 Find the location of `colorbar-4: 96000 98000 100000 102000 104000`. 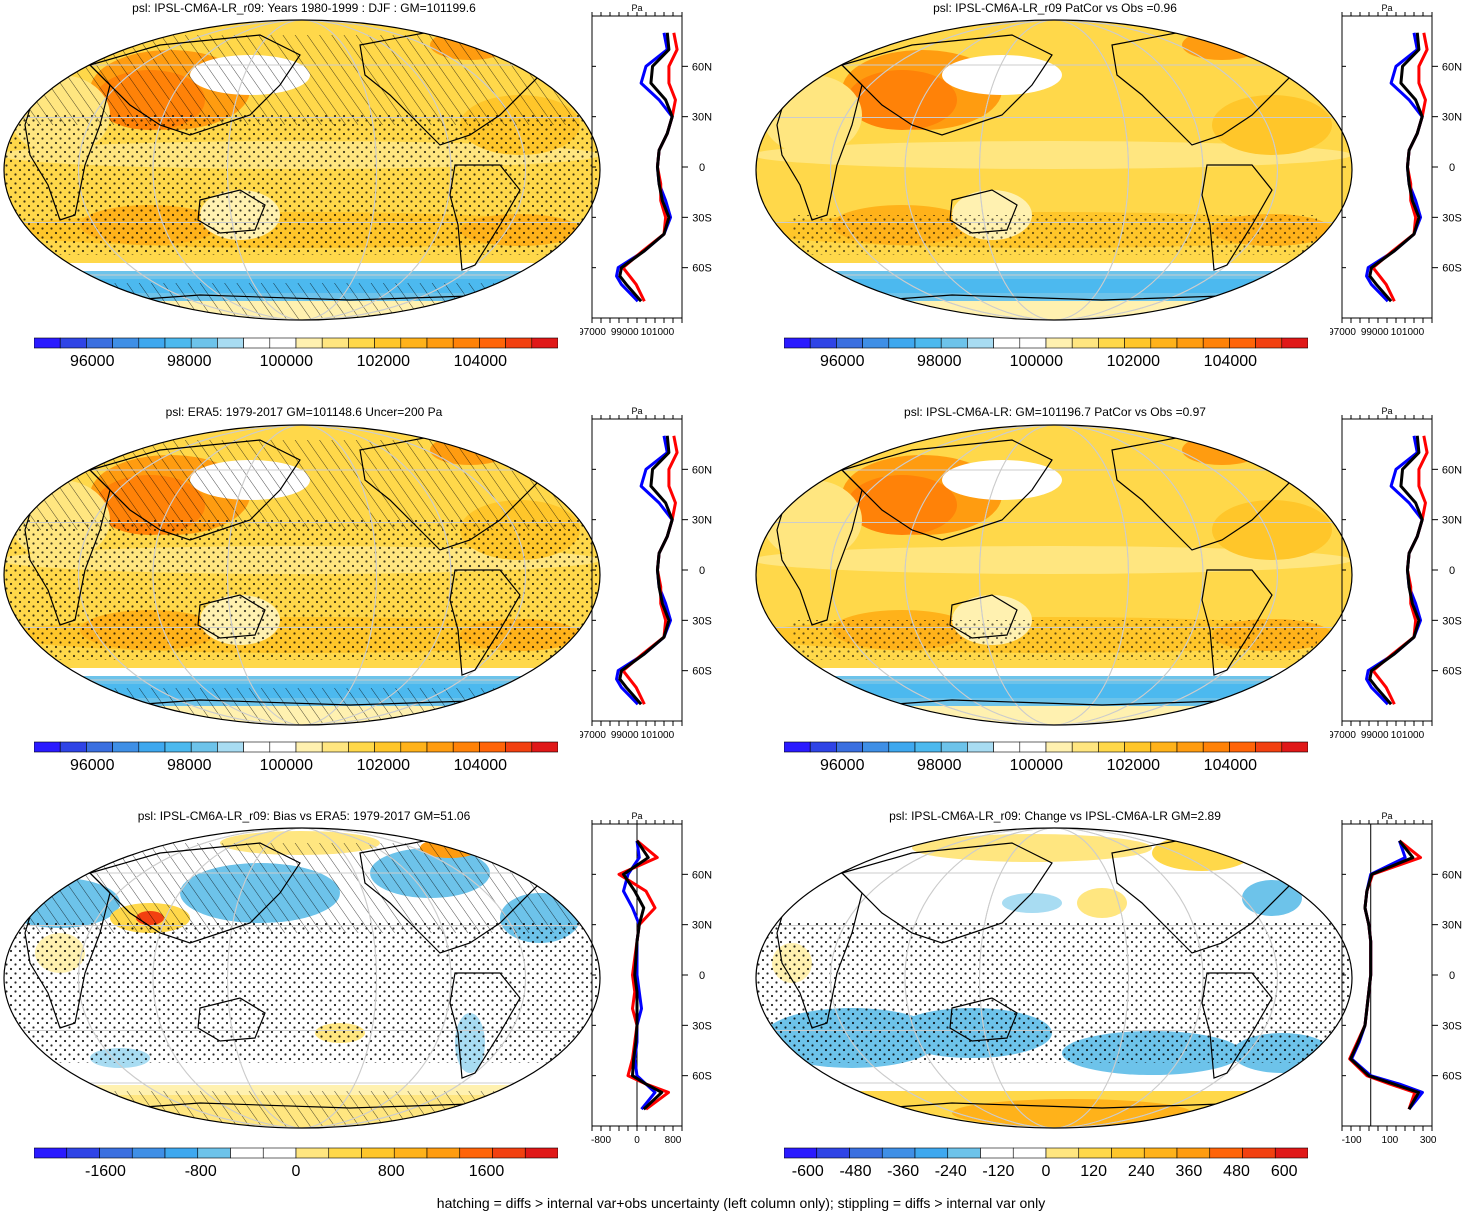

colorbar-4: 96000 98000 100000 102000 104000 is located at coordinates (1046, 761).